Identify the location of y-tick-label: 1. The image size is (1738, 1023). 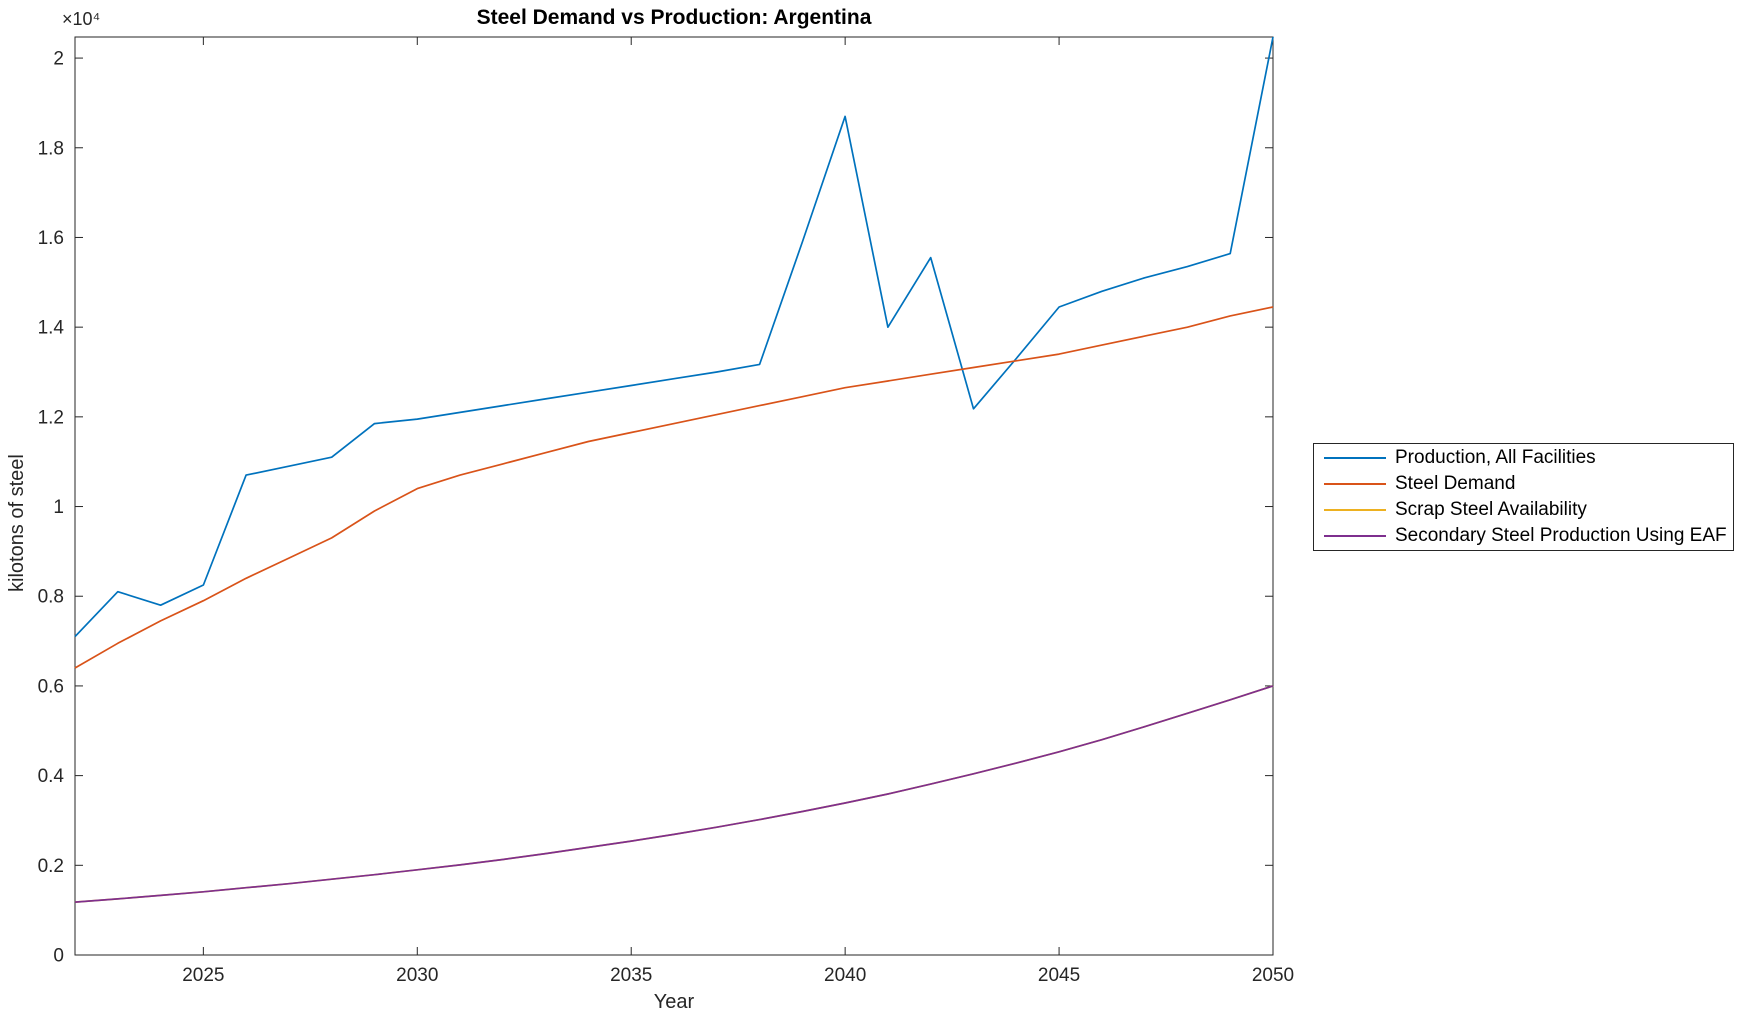
(58, 507).